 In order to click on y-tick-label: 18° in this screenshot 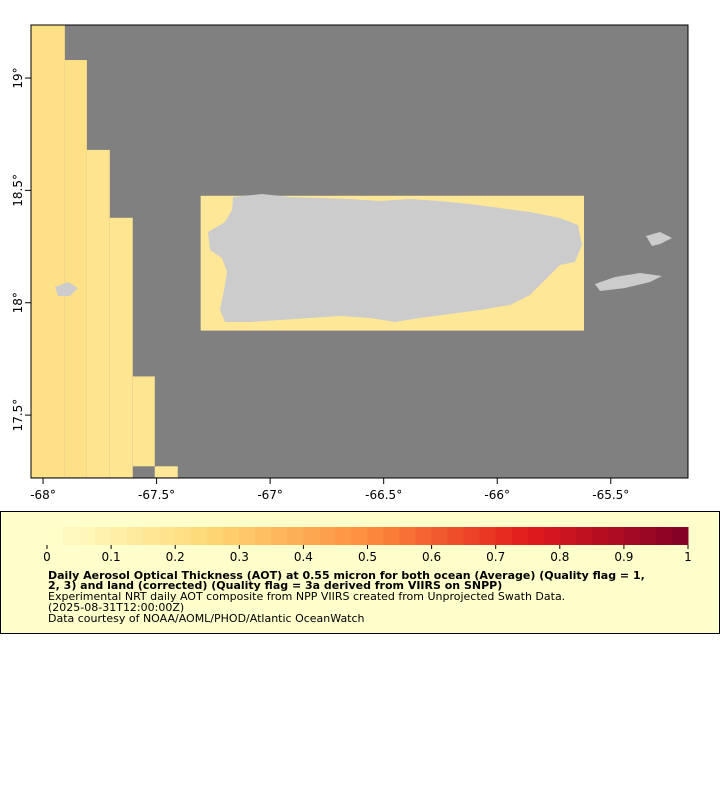, I will do `click(18, 302)`.